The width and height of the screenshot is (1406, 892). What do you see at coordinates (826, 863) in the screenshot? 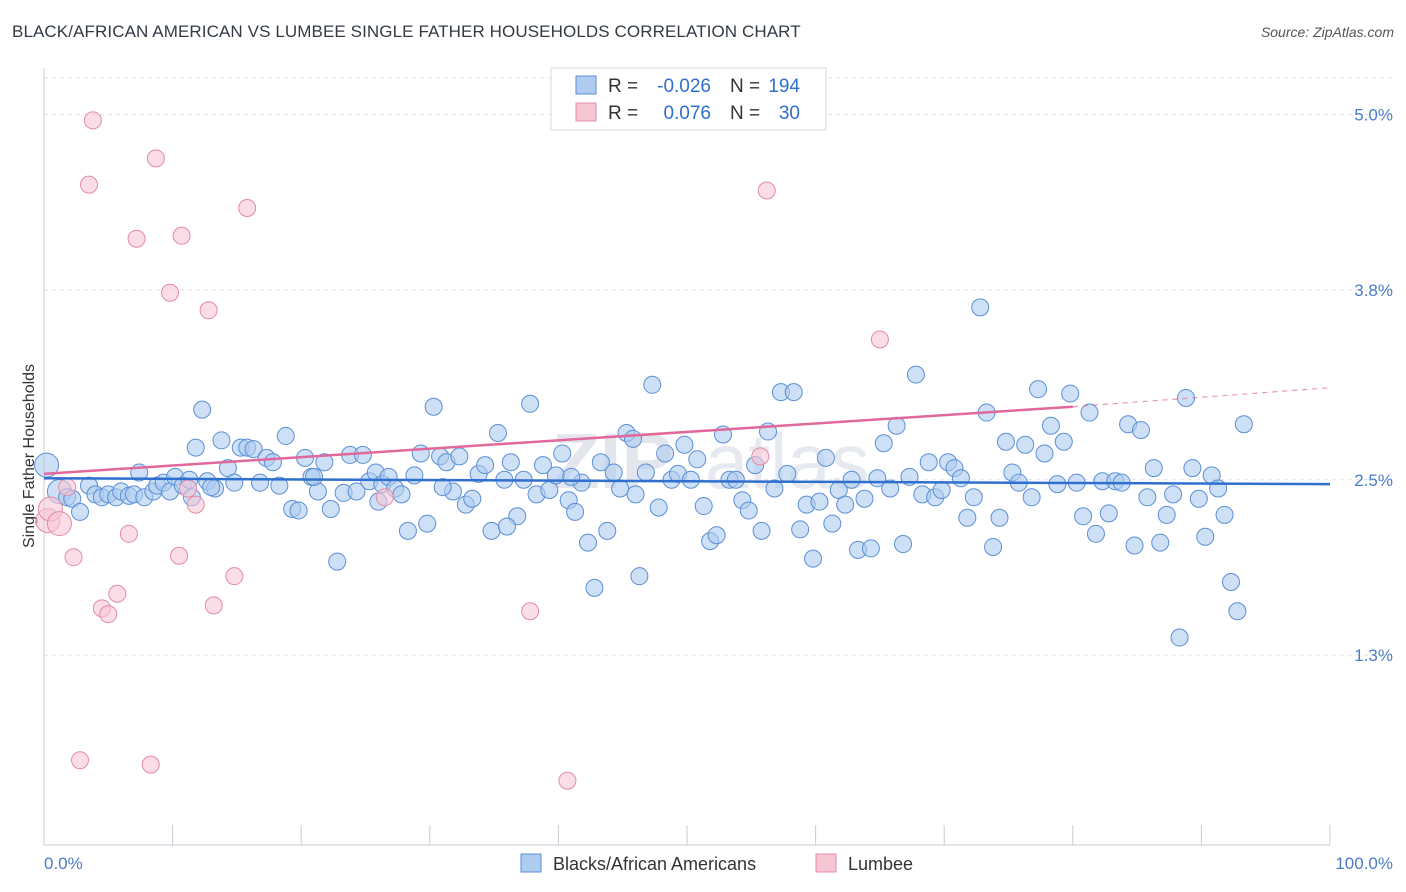
I see `legend-swatch-lumbee` at bounding box center [826, 863].